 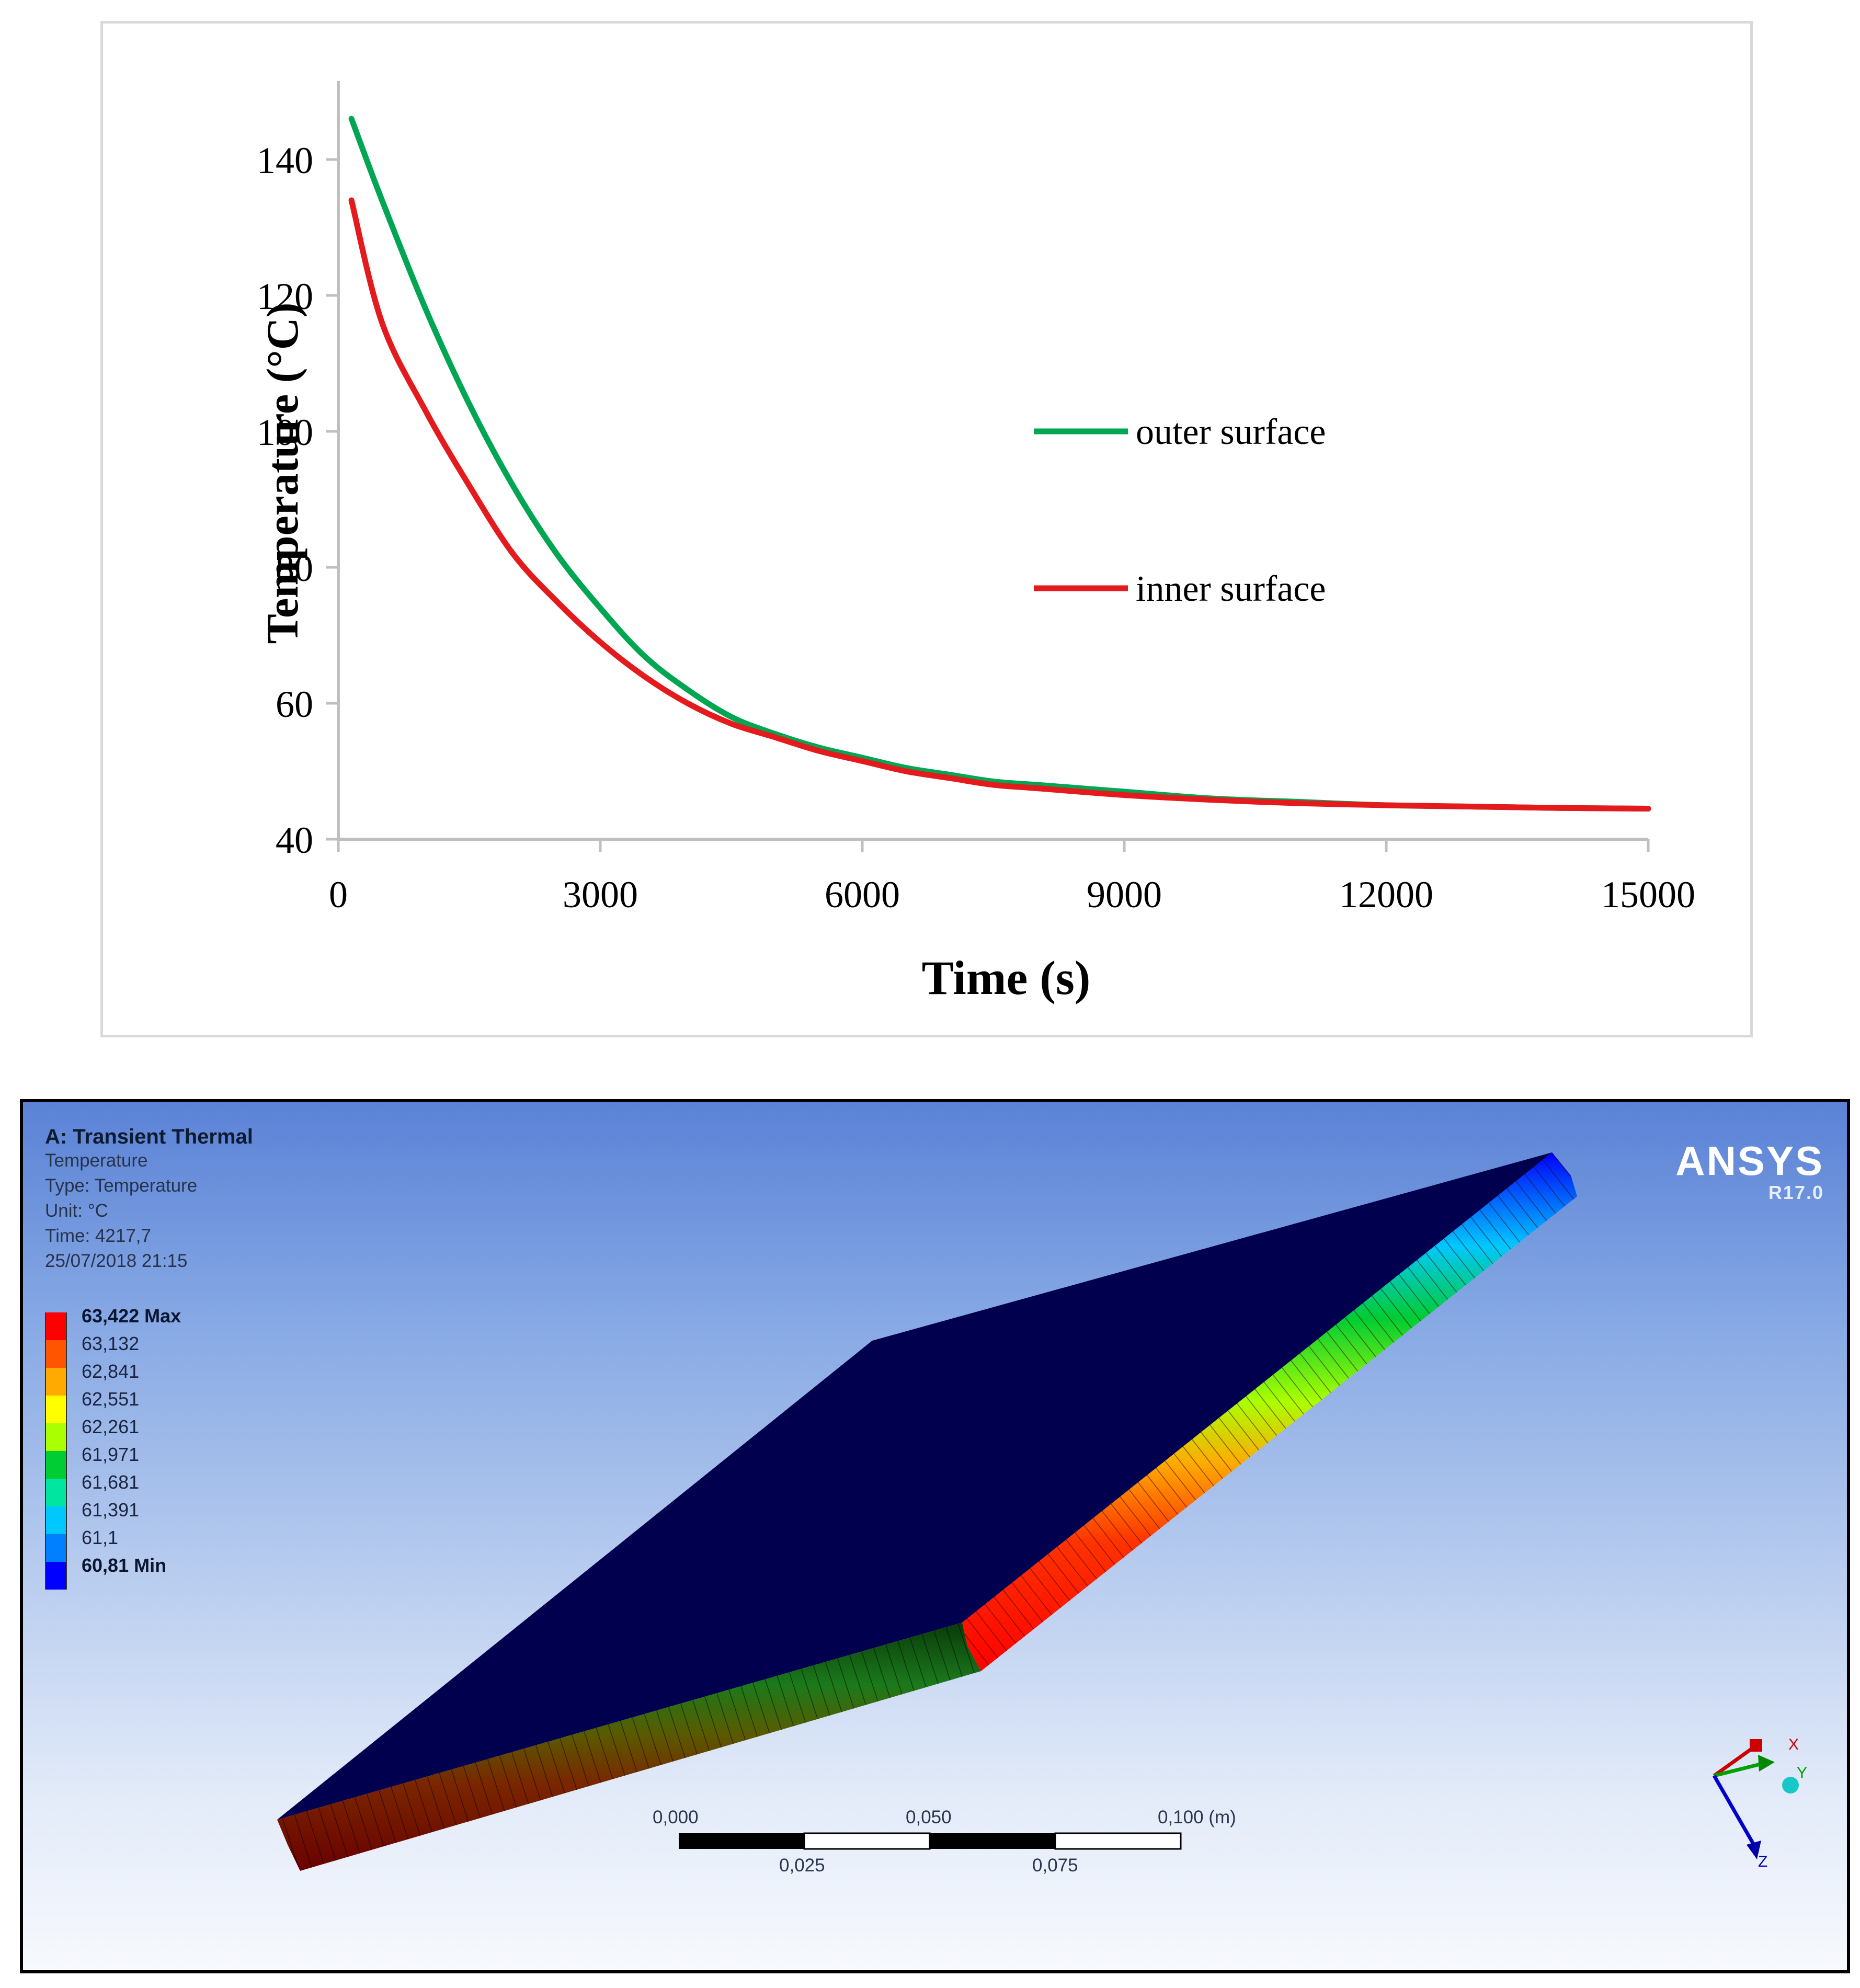 I want to click on scale-bar, so click(x=930, y=1841).